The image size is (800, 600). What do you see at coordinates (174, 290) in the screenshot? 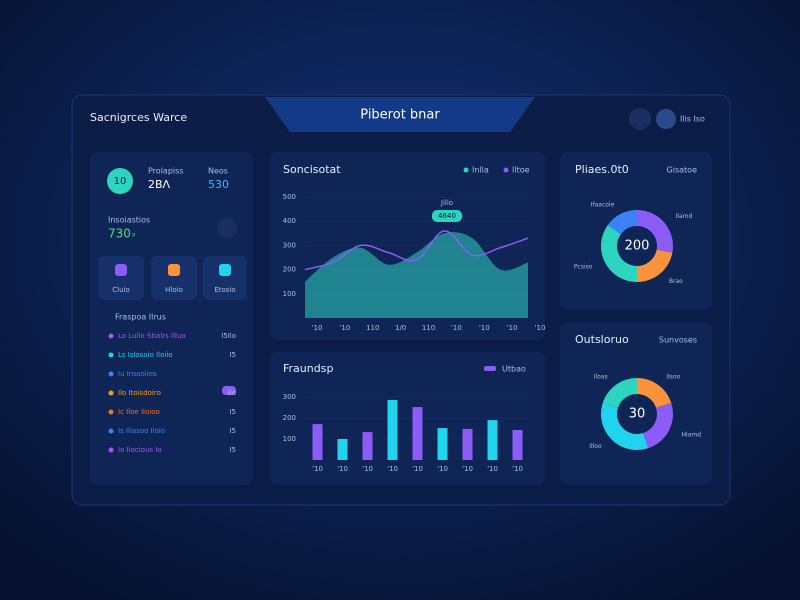
I see `tile-label: Hloio` at bounding box center [174, 290].